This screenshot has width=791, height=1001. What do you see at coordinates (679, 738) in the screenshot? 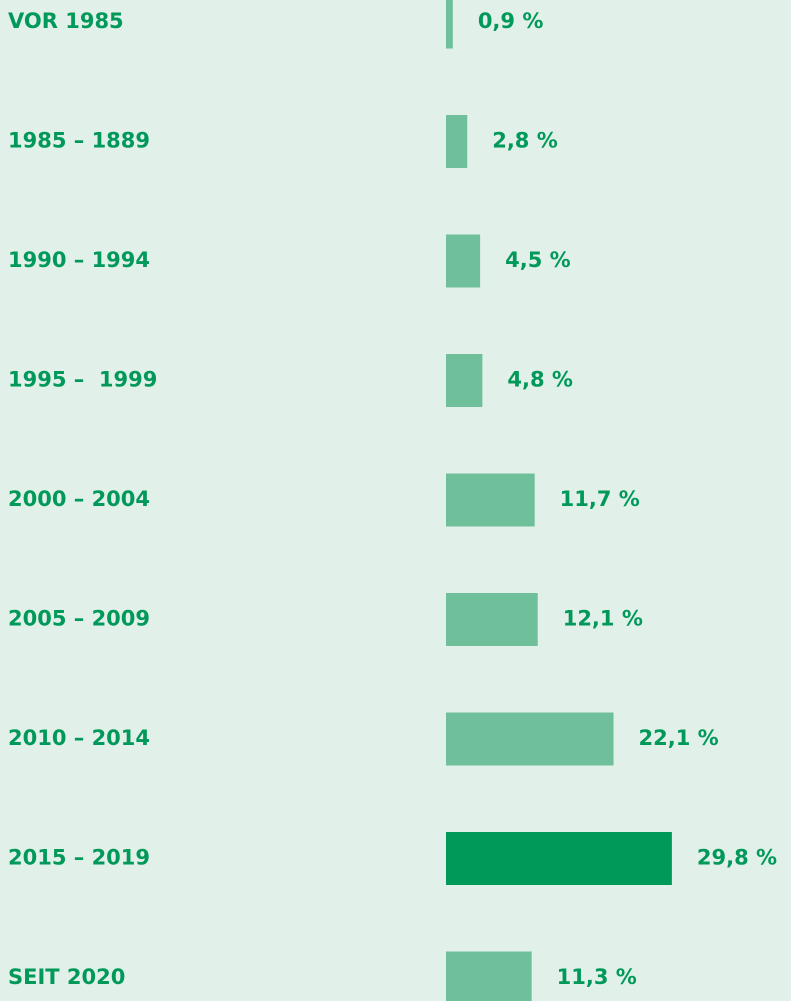
I see `value-label: 22,1 %` at bounding box center [679, 738].